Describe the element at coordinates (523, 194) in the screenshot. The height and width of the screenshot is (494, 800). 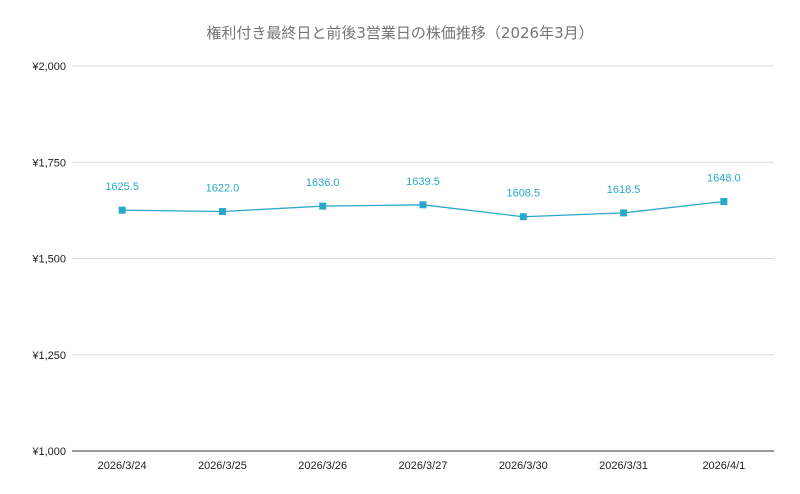
I see `data-label: 1608.5` at that location.